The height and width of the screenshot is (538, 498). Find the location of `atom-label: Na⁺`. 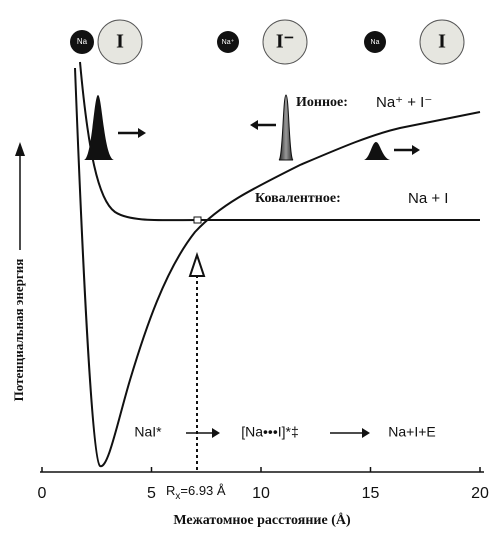

atom-label: Na⁺ is located at coordinates (228, 42).